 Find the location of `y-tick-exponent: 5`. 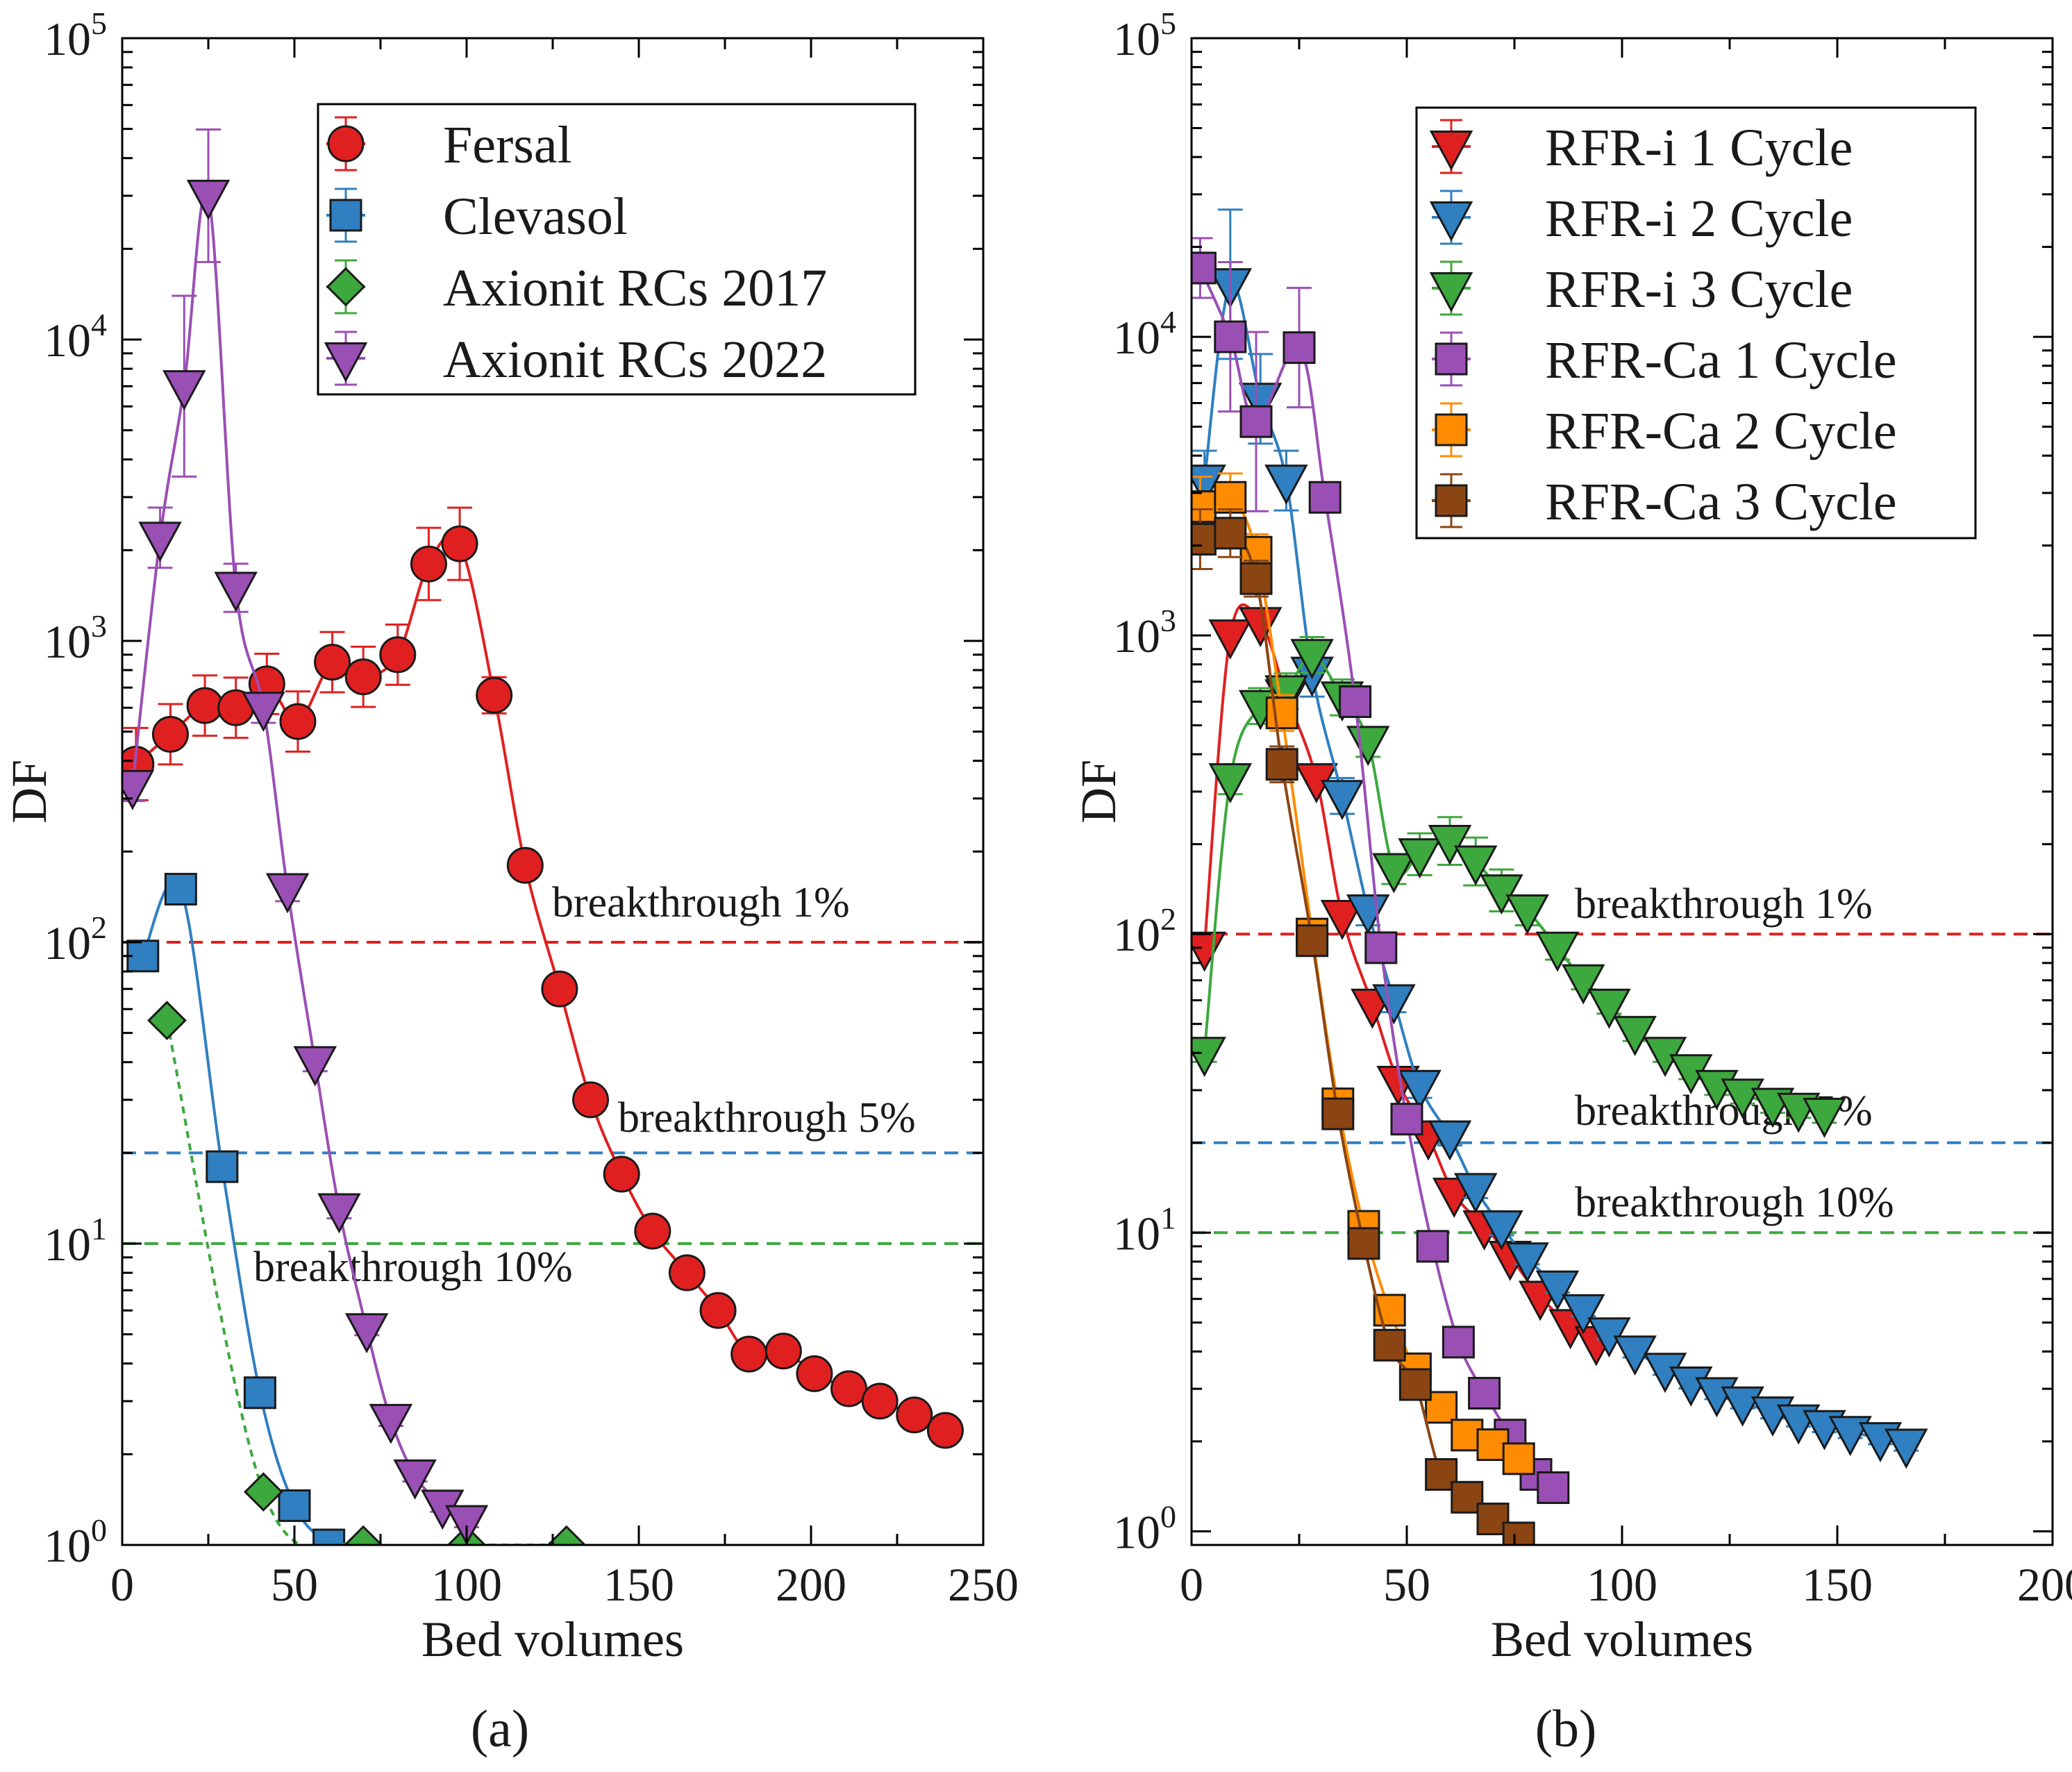

y-tick-exponent: 5 is located at coordinates (99, 23).